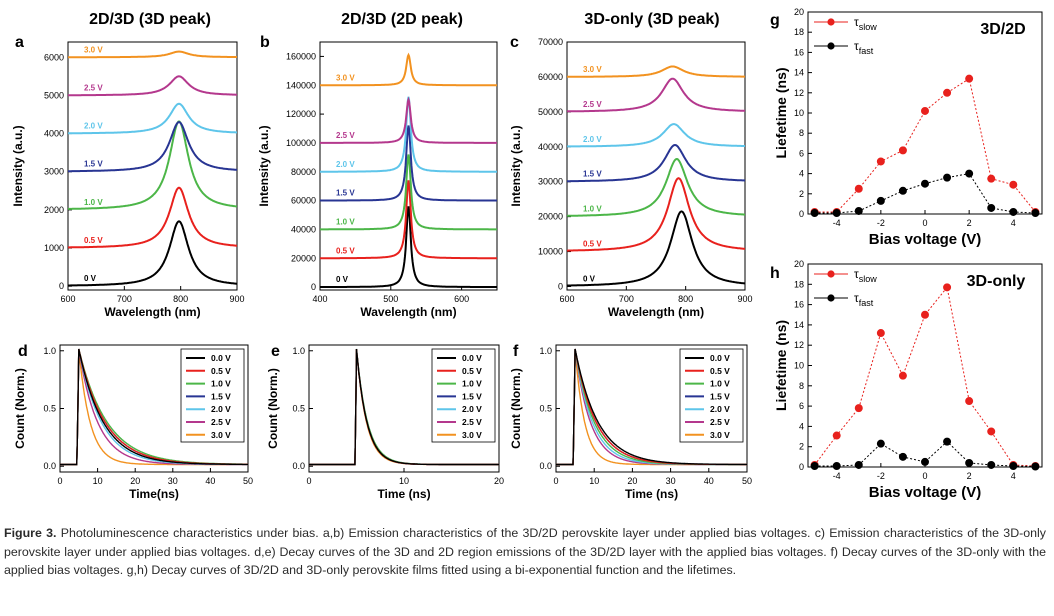 The width and height of the screenshot is (1054, 616). Describe the element at coordinates (781, 112) in the screenshot. I see `y-axis-label: Liefetime (ns)` at that location.